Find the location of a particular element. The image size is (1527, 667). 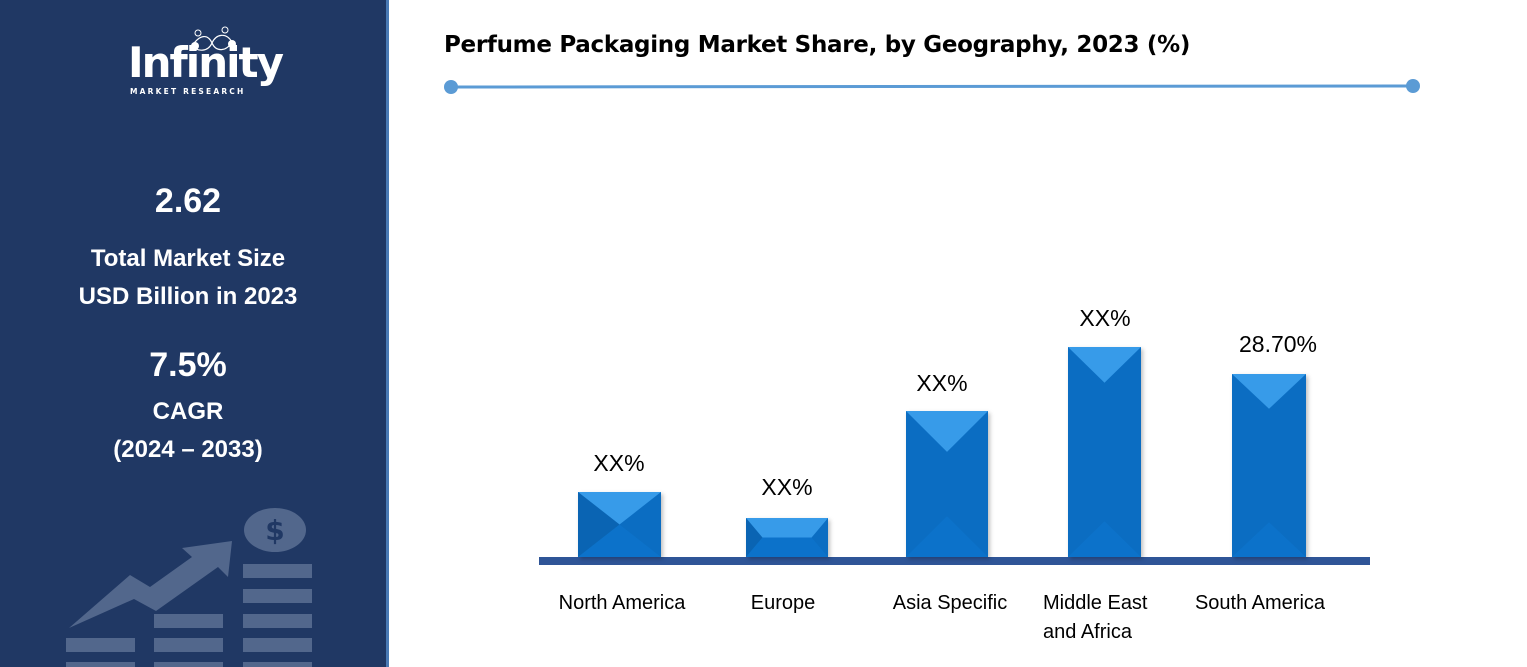

brand-logo: Infinity MARKET RESEARCH is located at coordinates (202, 63).